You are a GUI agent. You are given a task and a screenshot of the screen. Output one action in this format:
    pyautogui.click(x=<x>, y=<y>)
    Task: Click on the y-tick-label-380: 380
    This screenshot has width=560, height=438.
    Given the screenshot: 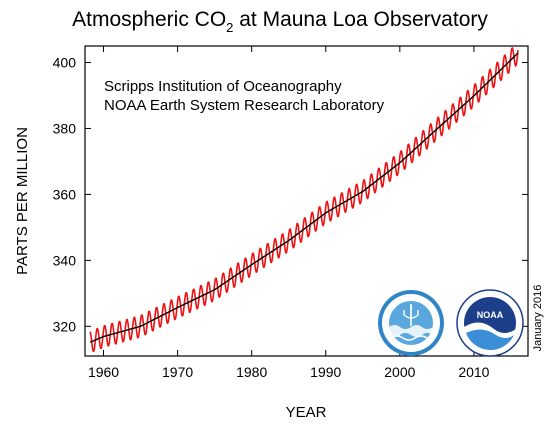 What is the action you would take?
    pyautogui.click(x=65, y=128)
    